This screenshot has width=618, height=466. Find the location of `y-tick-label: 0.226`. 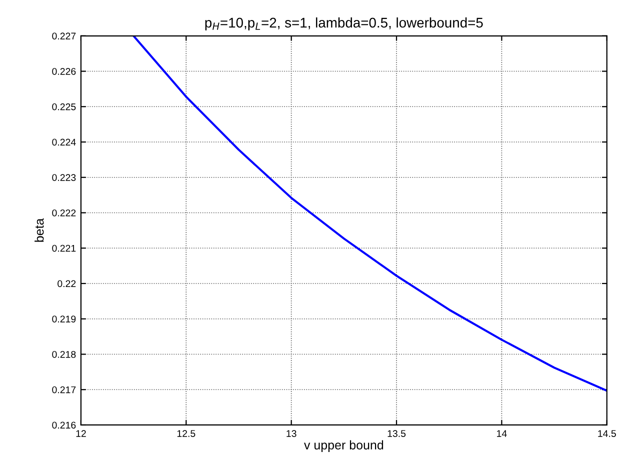

y-tick-label: 0.226 is located at coordinates (64, 71).